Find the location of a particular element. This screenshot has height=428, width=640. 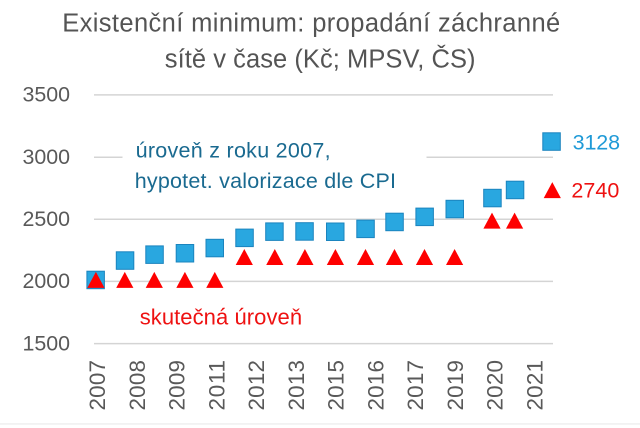

svg-text: 2012 is located at coordinates (256, 385).